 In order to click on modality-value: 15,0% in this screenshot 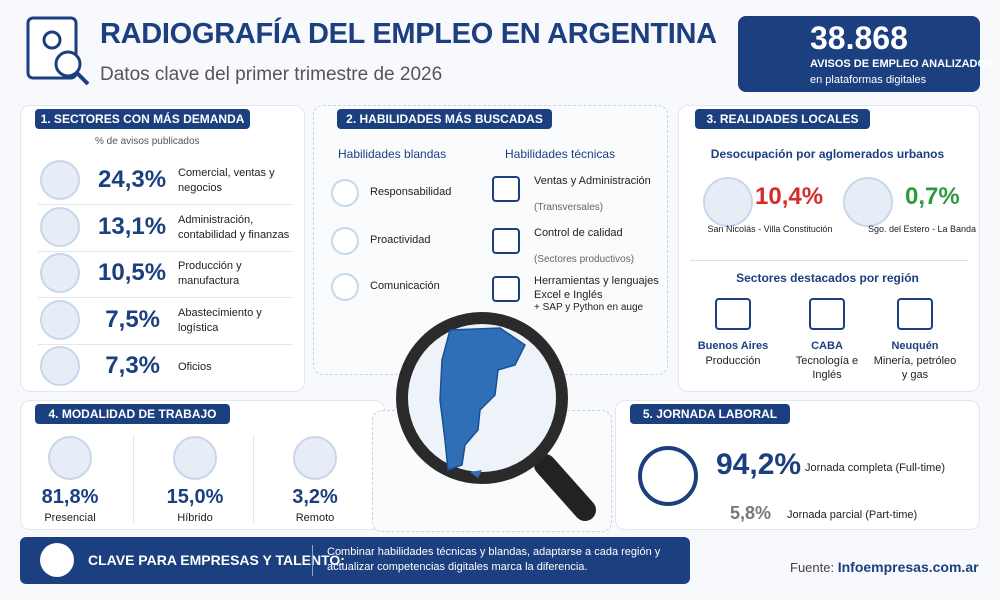, I will do `click(195, 497)`.